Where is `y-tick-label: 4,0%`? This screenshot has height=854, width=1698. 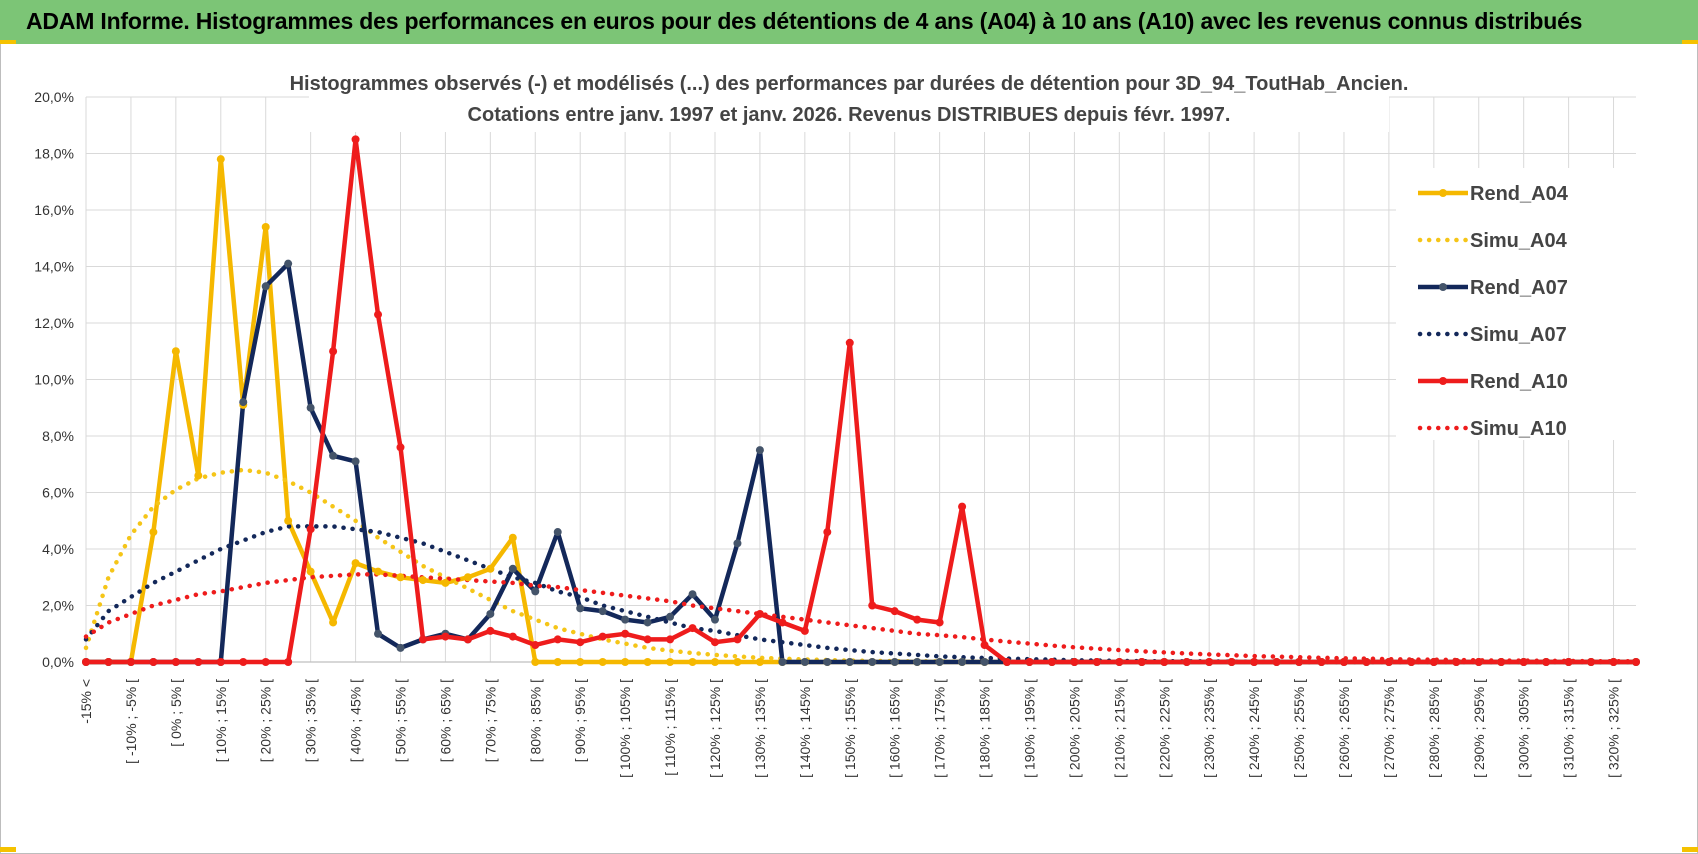
y-tick-label: 4,0% is located at coordinates (58, 549).